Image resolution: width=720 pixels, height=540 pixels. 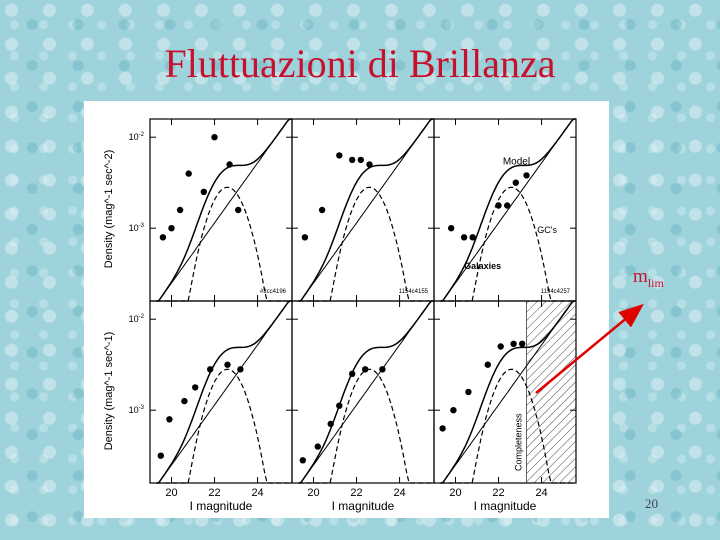 What do you see at coordinates (651, 503) in the screenshot?
I see `page-number: 20` at bounding box center [651, 503].